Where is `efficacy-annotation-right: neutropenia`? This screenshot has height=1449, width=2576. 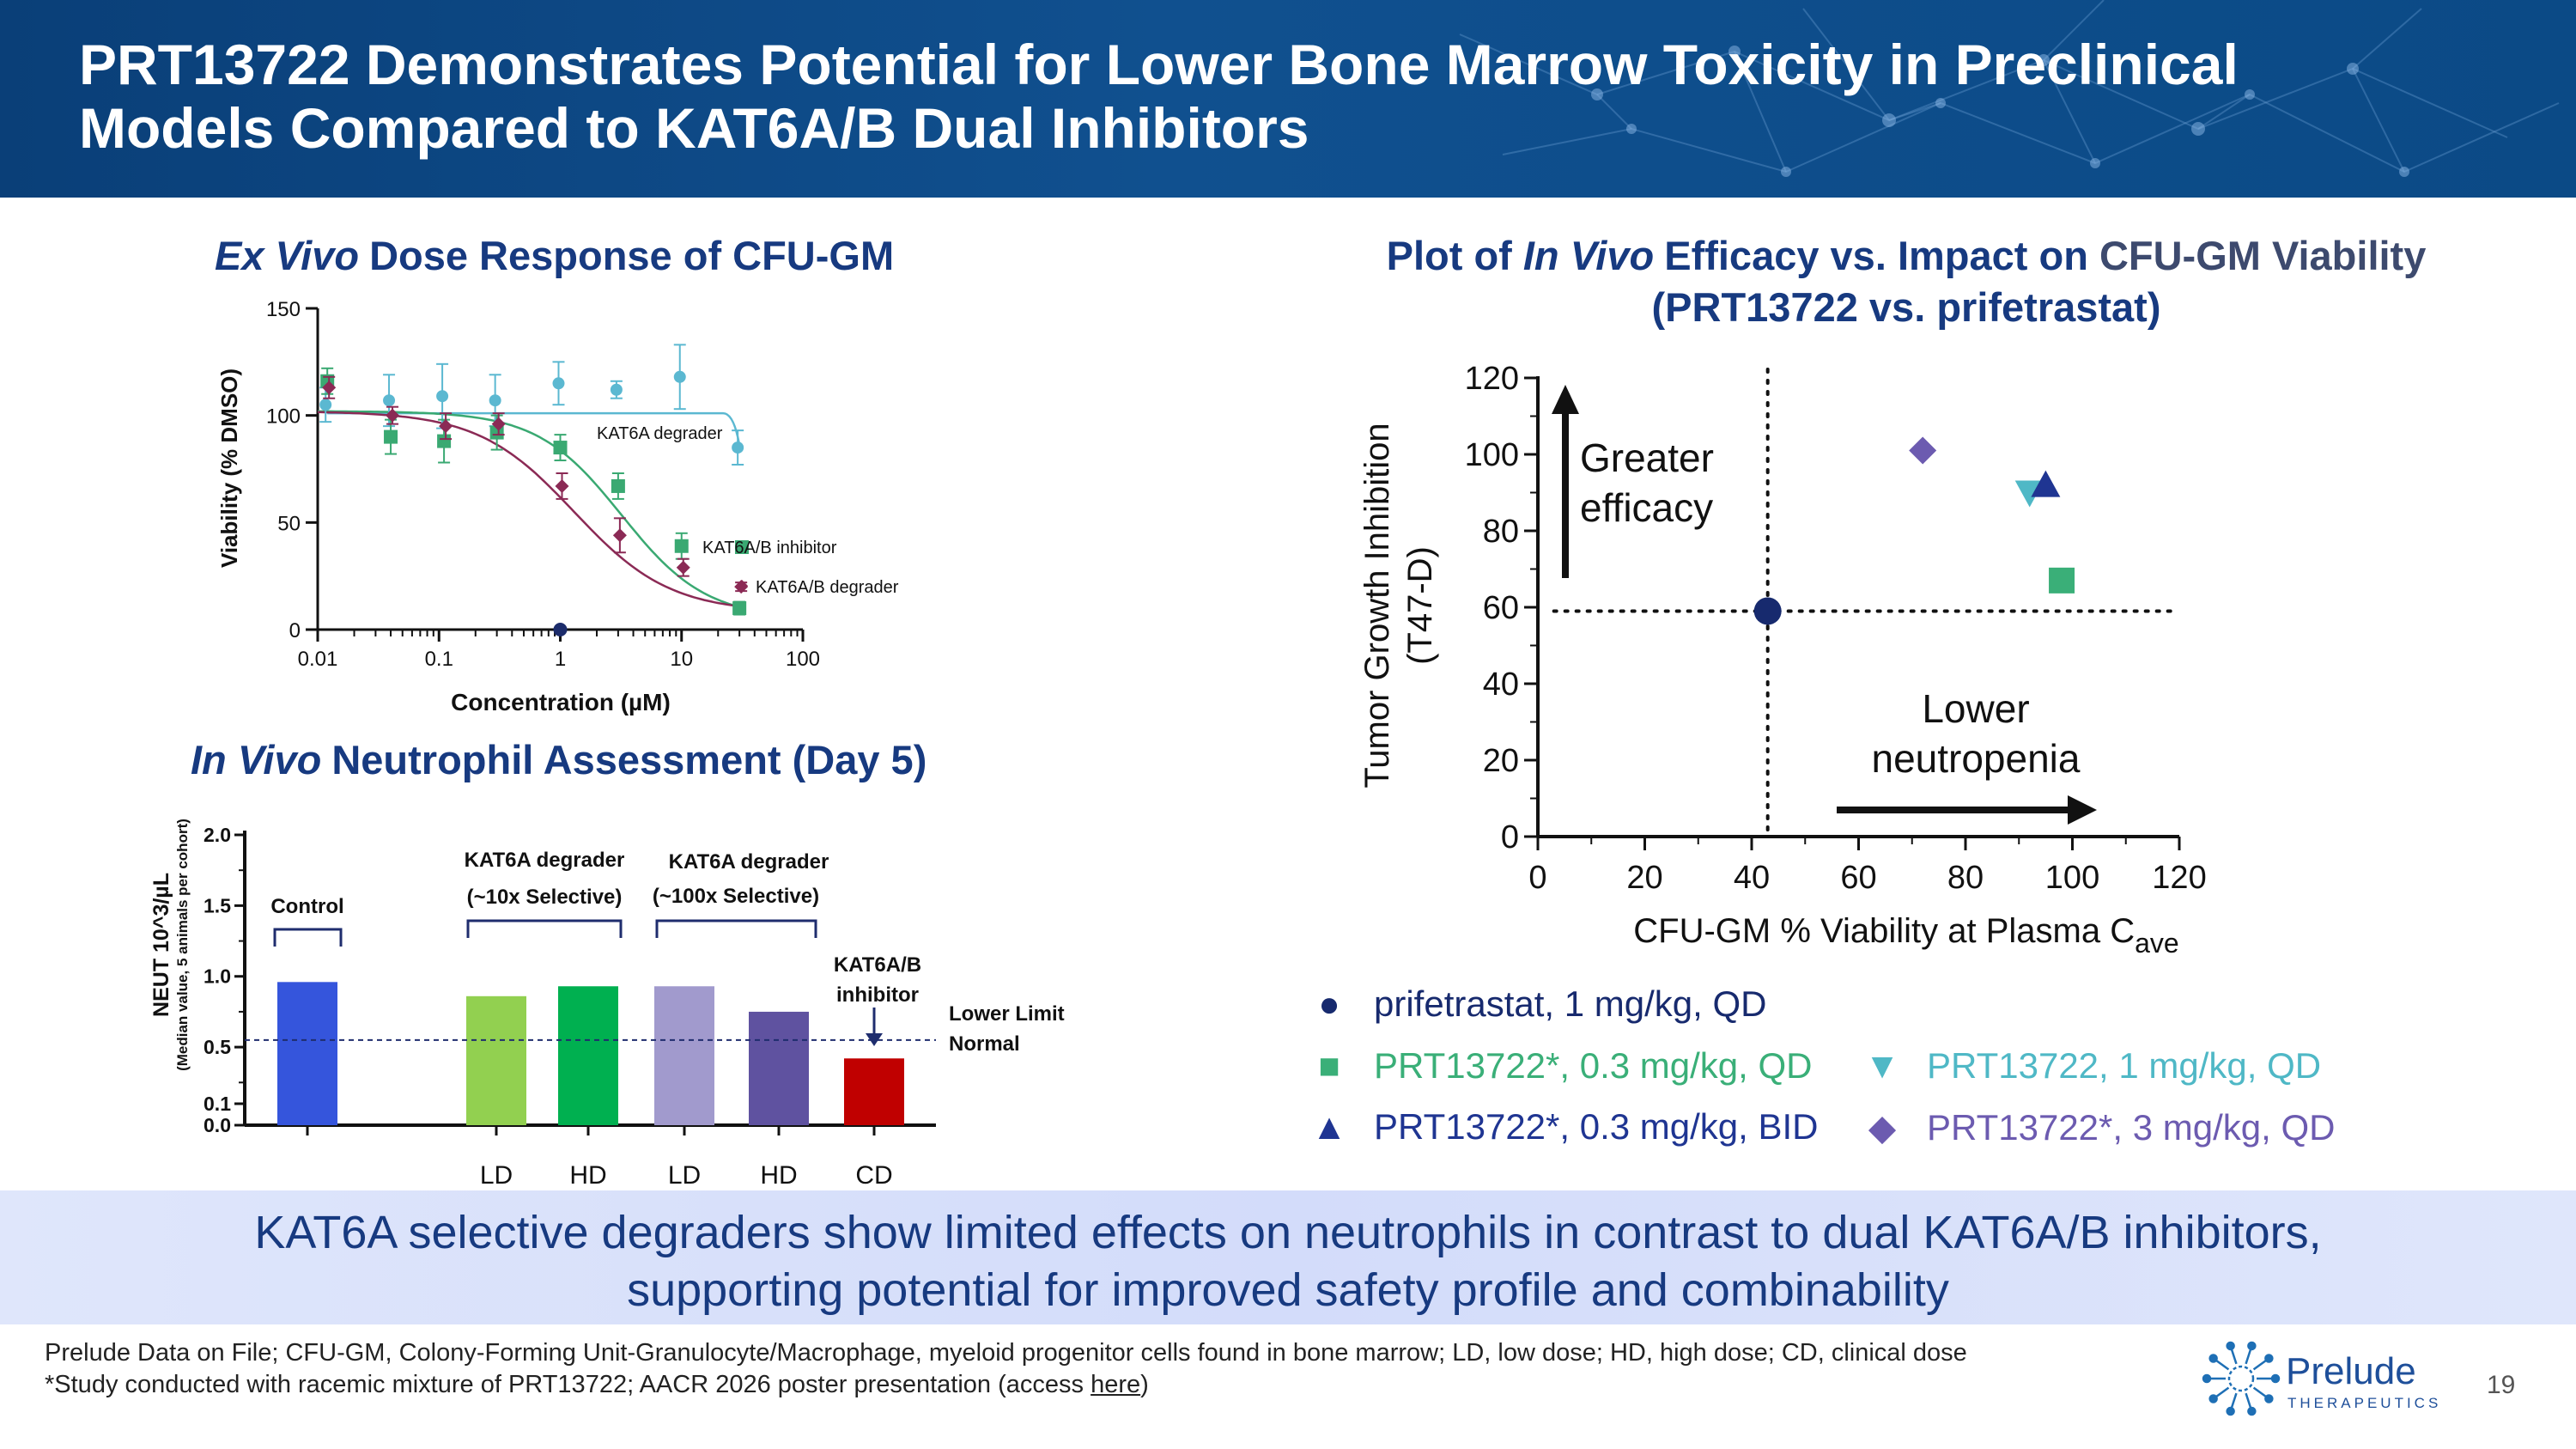 efficacy-annotation-right: neutropenia is located at coordinates (1976, 758).